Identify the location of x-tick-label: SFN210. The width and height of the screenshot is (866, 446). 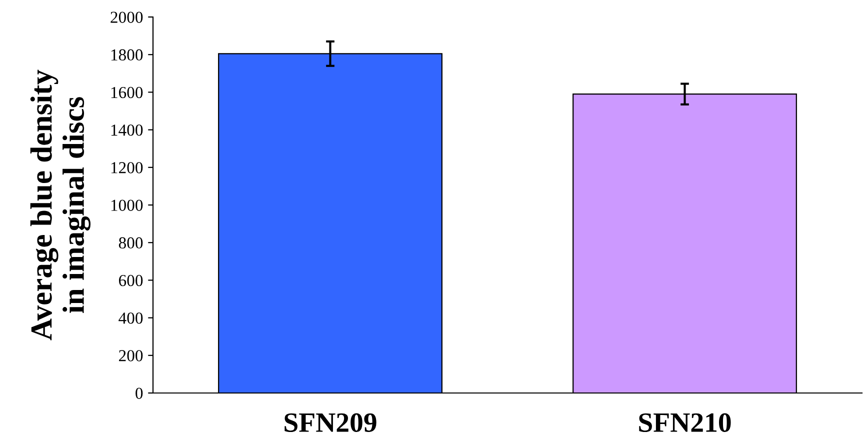
(685, 422).